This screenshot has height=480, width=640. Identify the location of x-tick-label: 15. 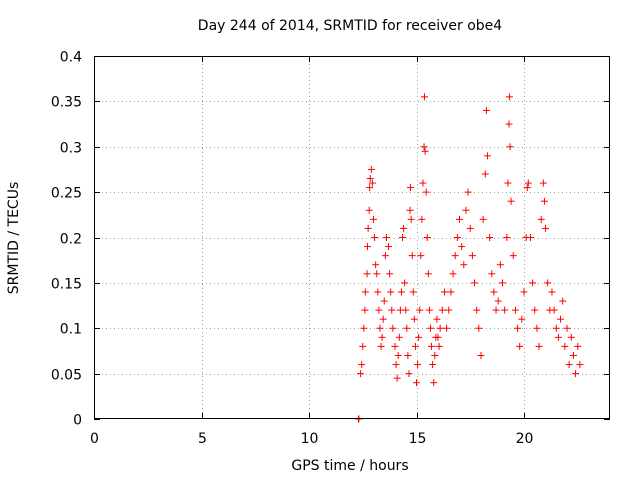
(418, 439).